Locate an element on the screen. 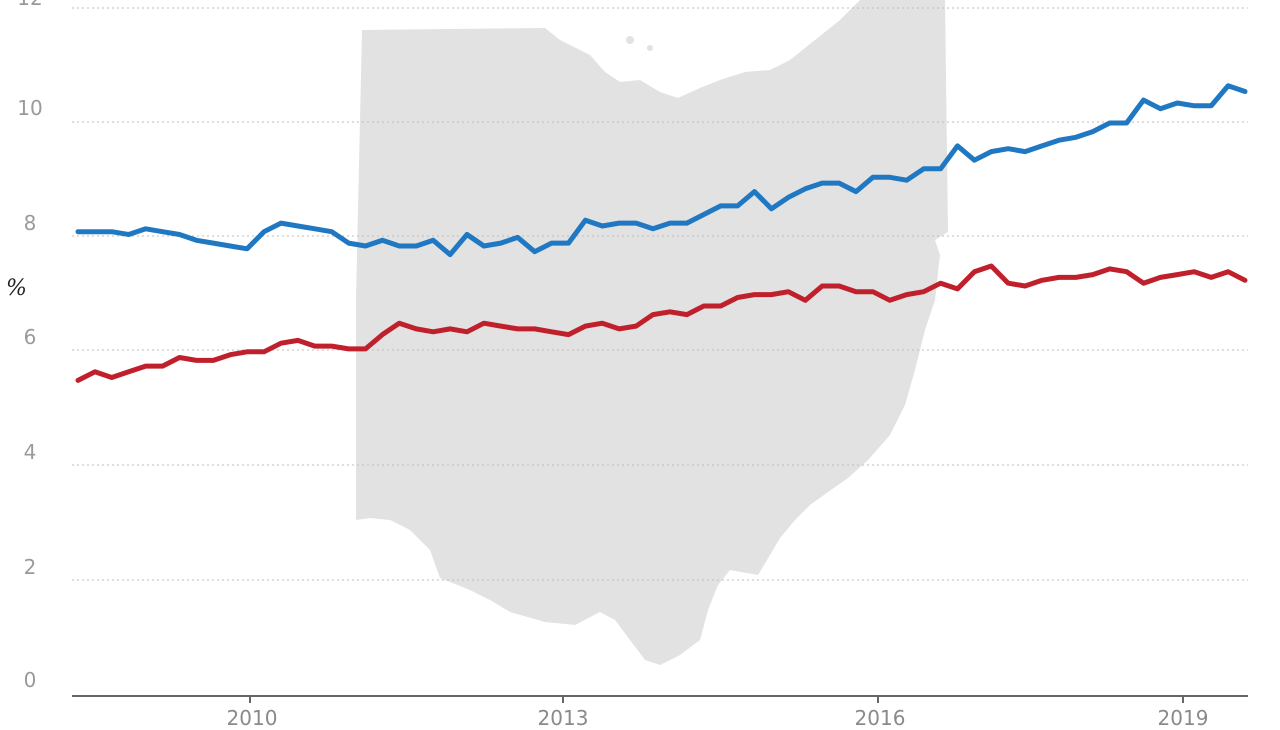  x-tick-label: 2016 is located at coordinates (880, 718).